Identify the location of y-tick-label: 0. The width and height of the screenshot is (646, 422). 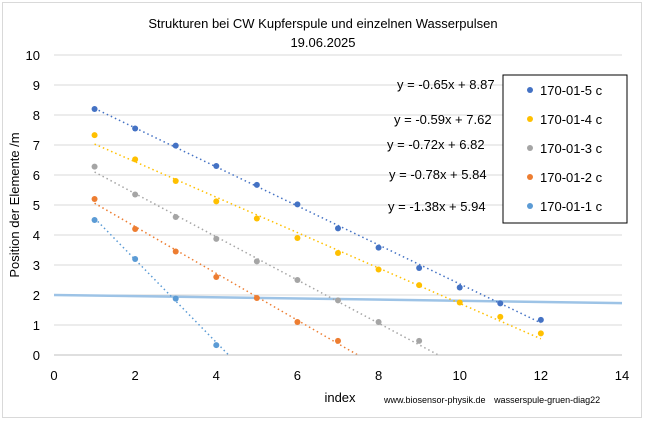
(36, 355).